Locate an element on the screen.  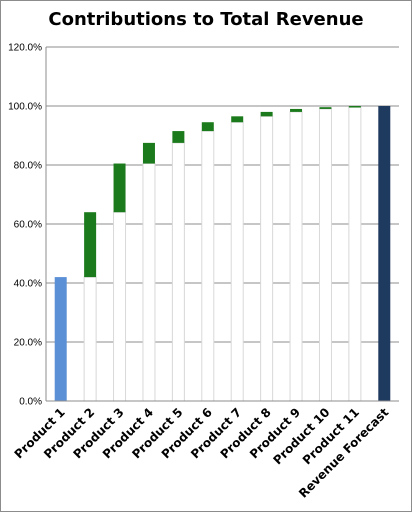
total-bar is located at coordinates (384, 253).